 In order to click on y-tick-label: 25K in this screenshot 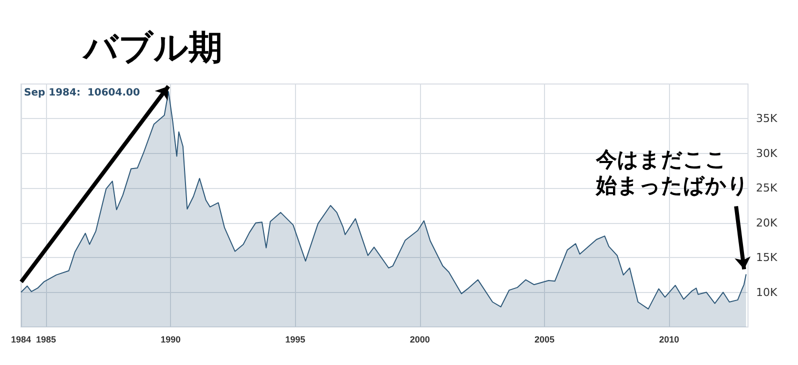, I will do `click(767, 188)`.